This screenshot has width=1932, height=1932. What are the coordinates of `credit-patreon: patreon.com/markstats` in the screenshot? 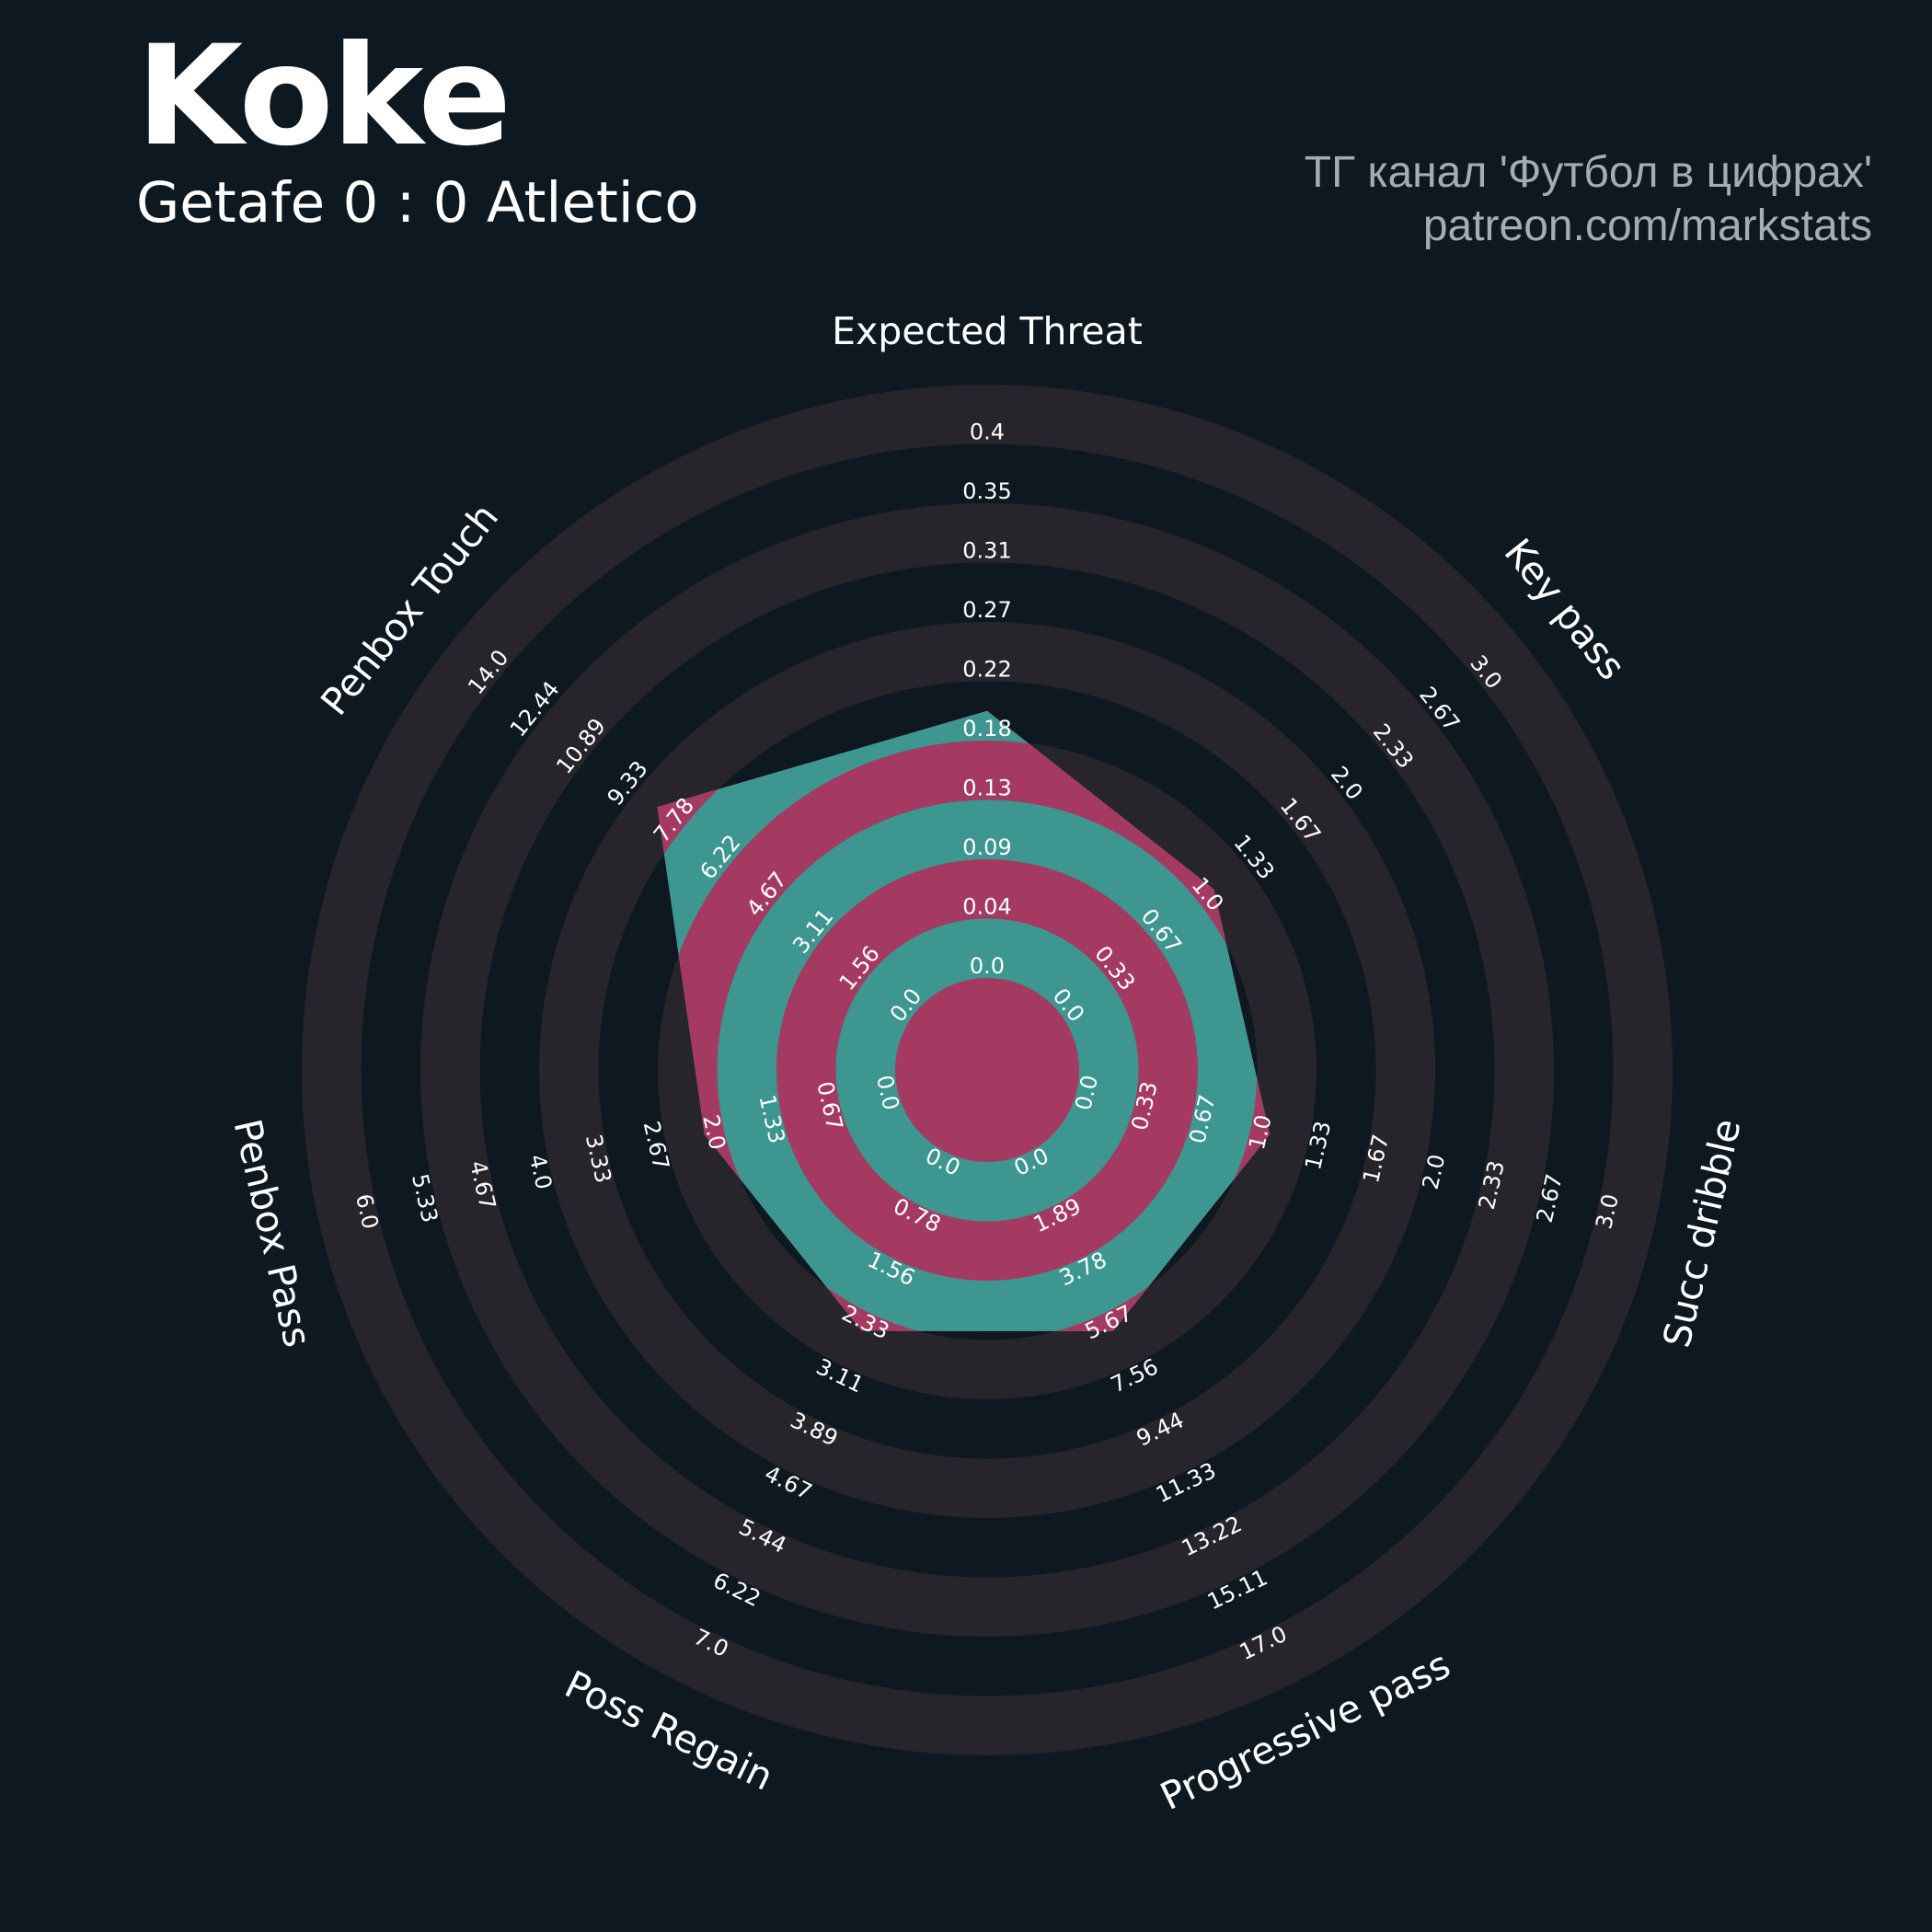 It's located at (1647, 225).